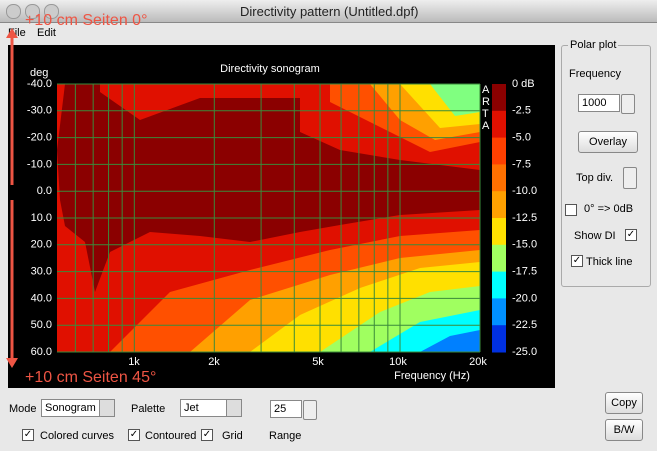 This screenshot has width=657, height=451. Describe the element at coordinates (593, 45) in the screenshot. I see `group-label: Polar plot` at that location.